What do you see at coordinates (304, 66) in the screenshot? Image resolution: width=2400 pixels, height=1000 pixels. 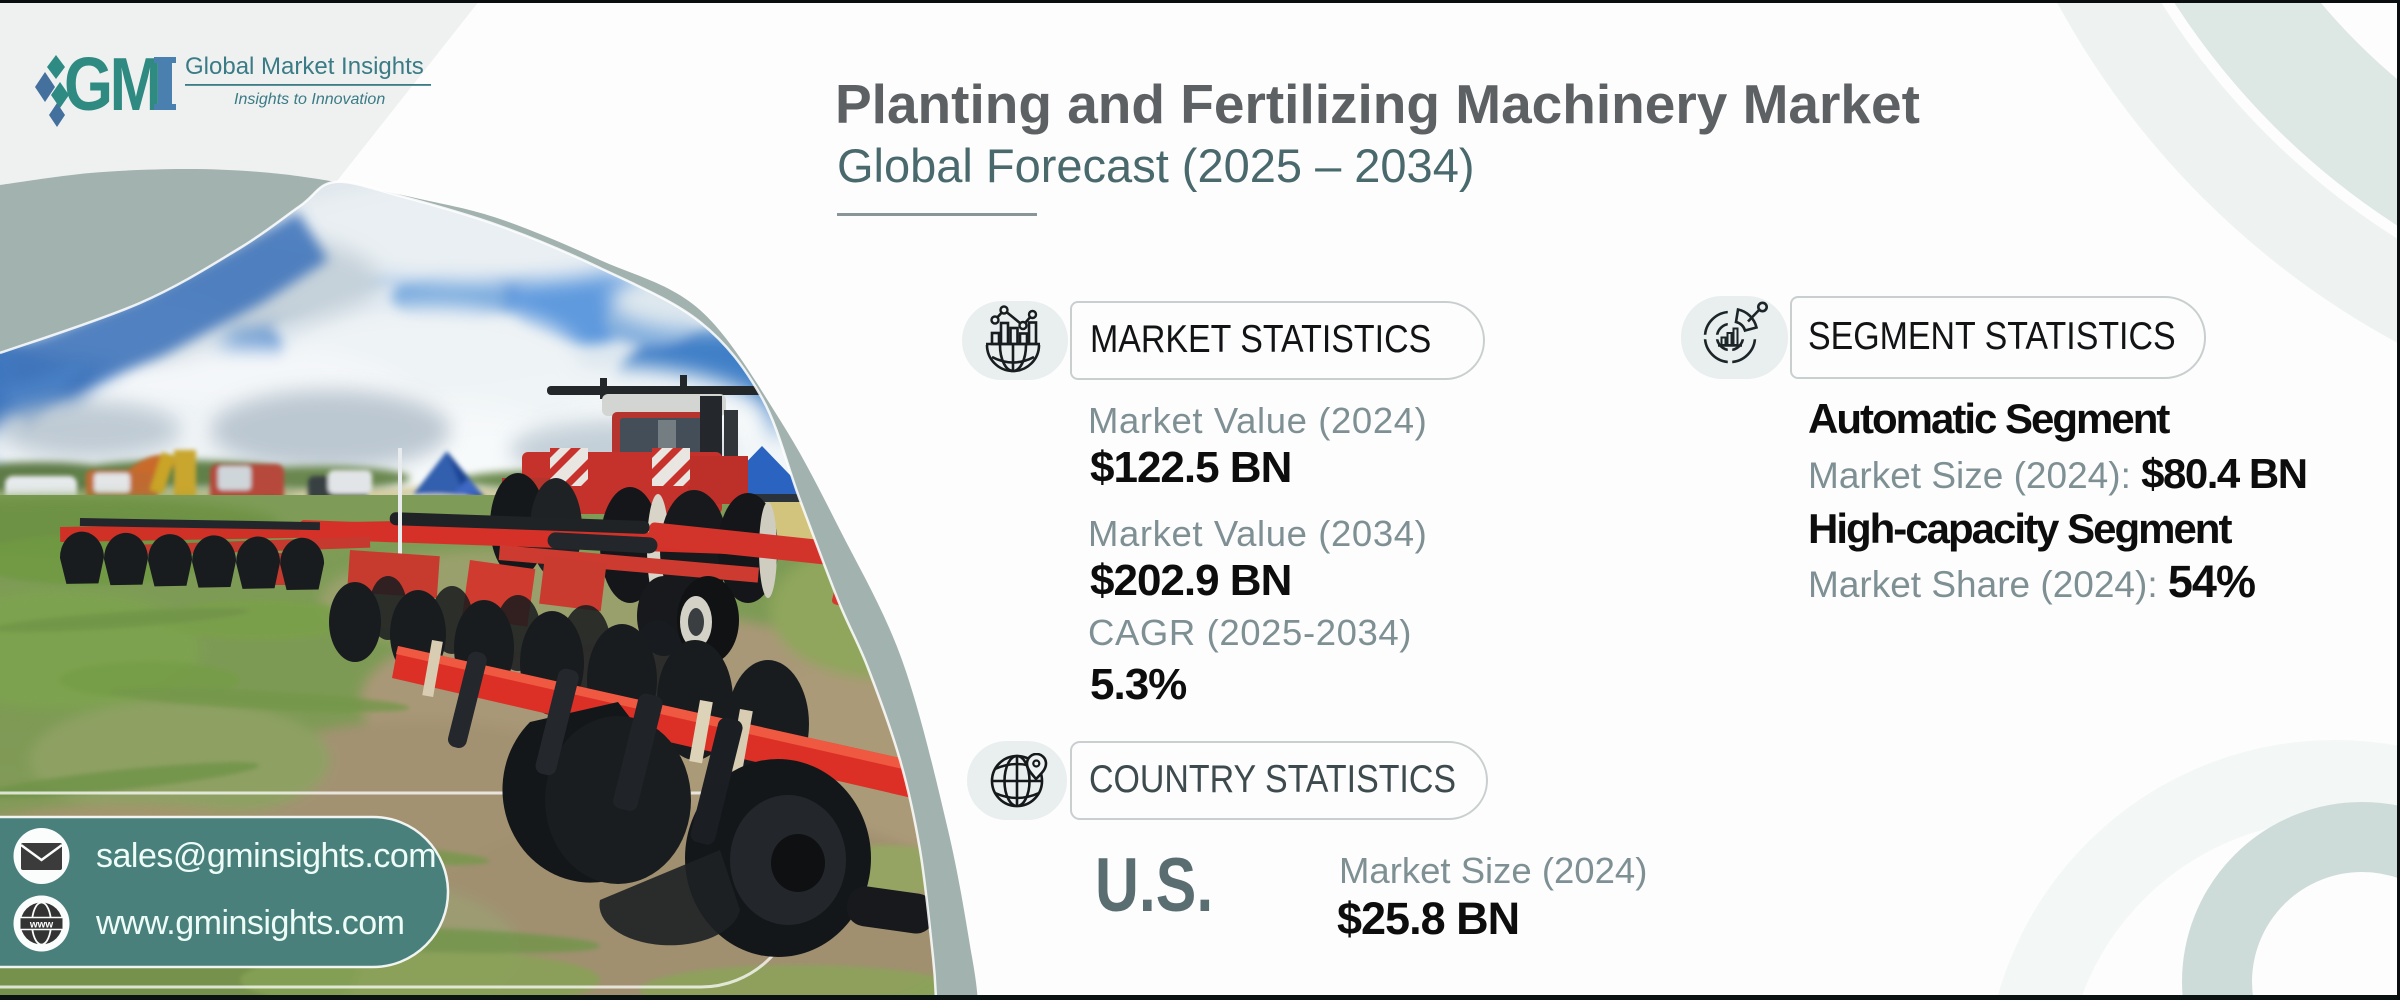 I see `svg-text: Global Market Insights` at bounding box center [304, 66].